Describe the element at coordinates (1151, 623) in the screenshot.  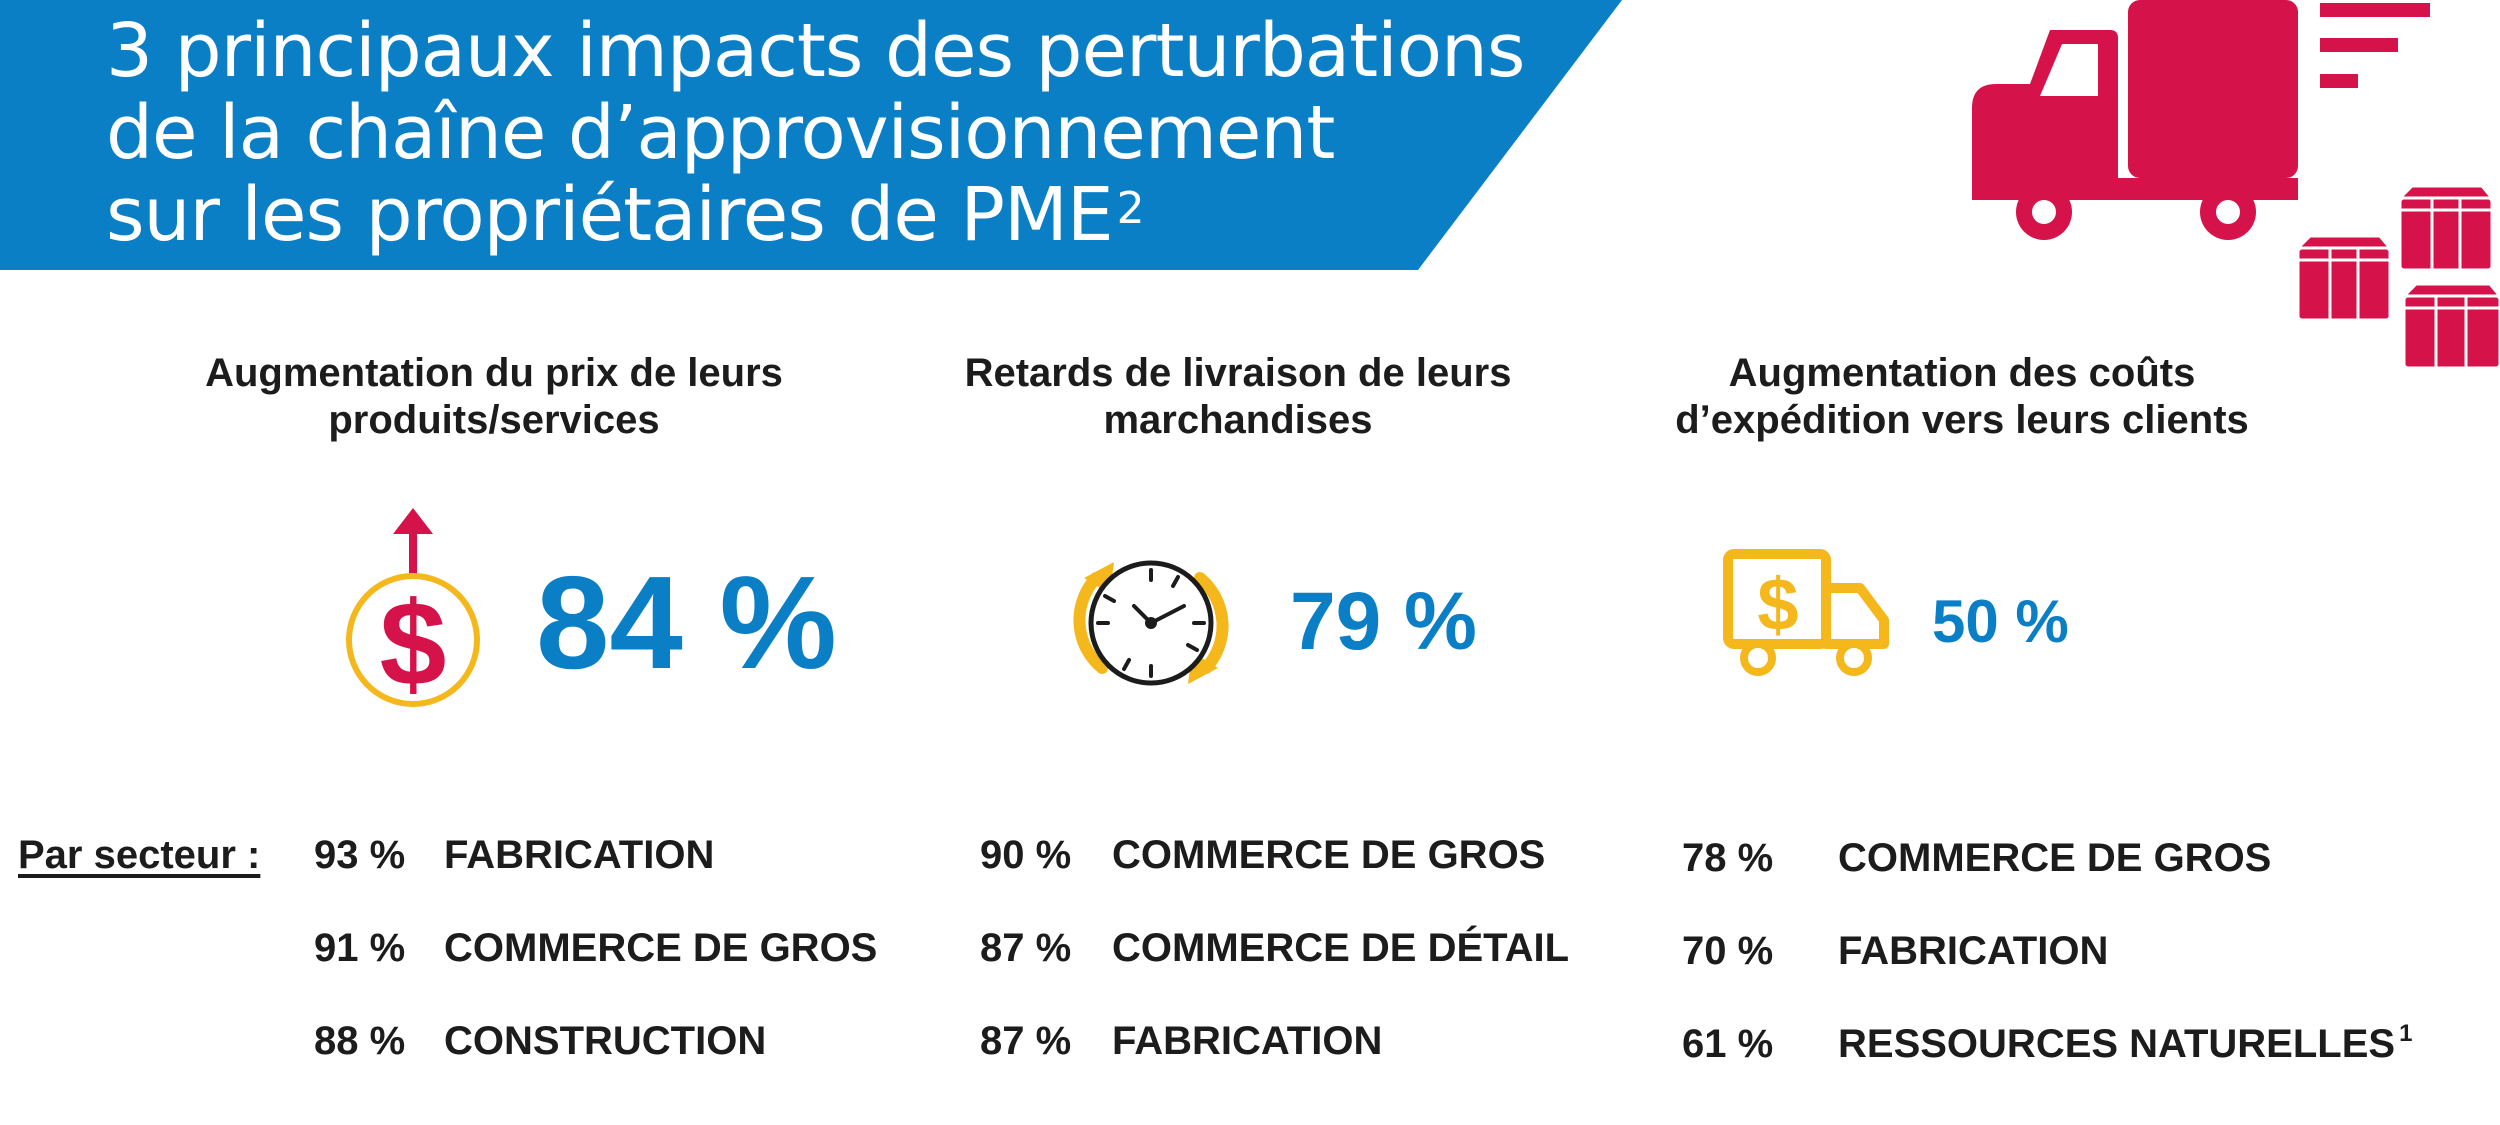
I see `clock-cycle-icon` at that location.